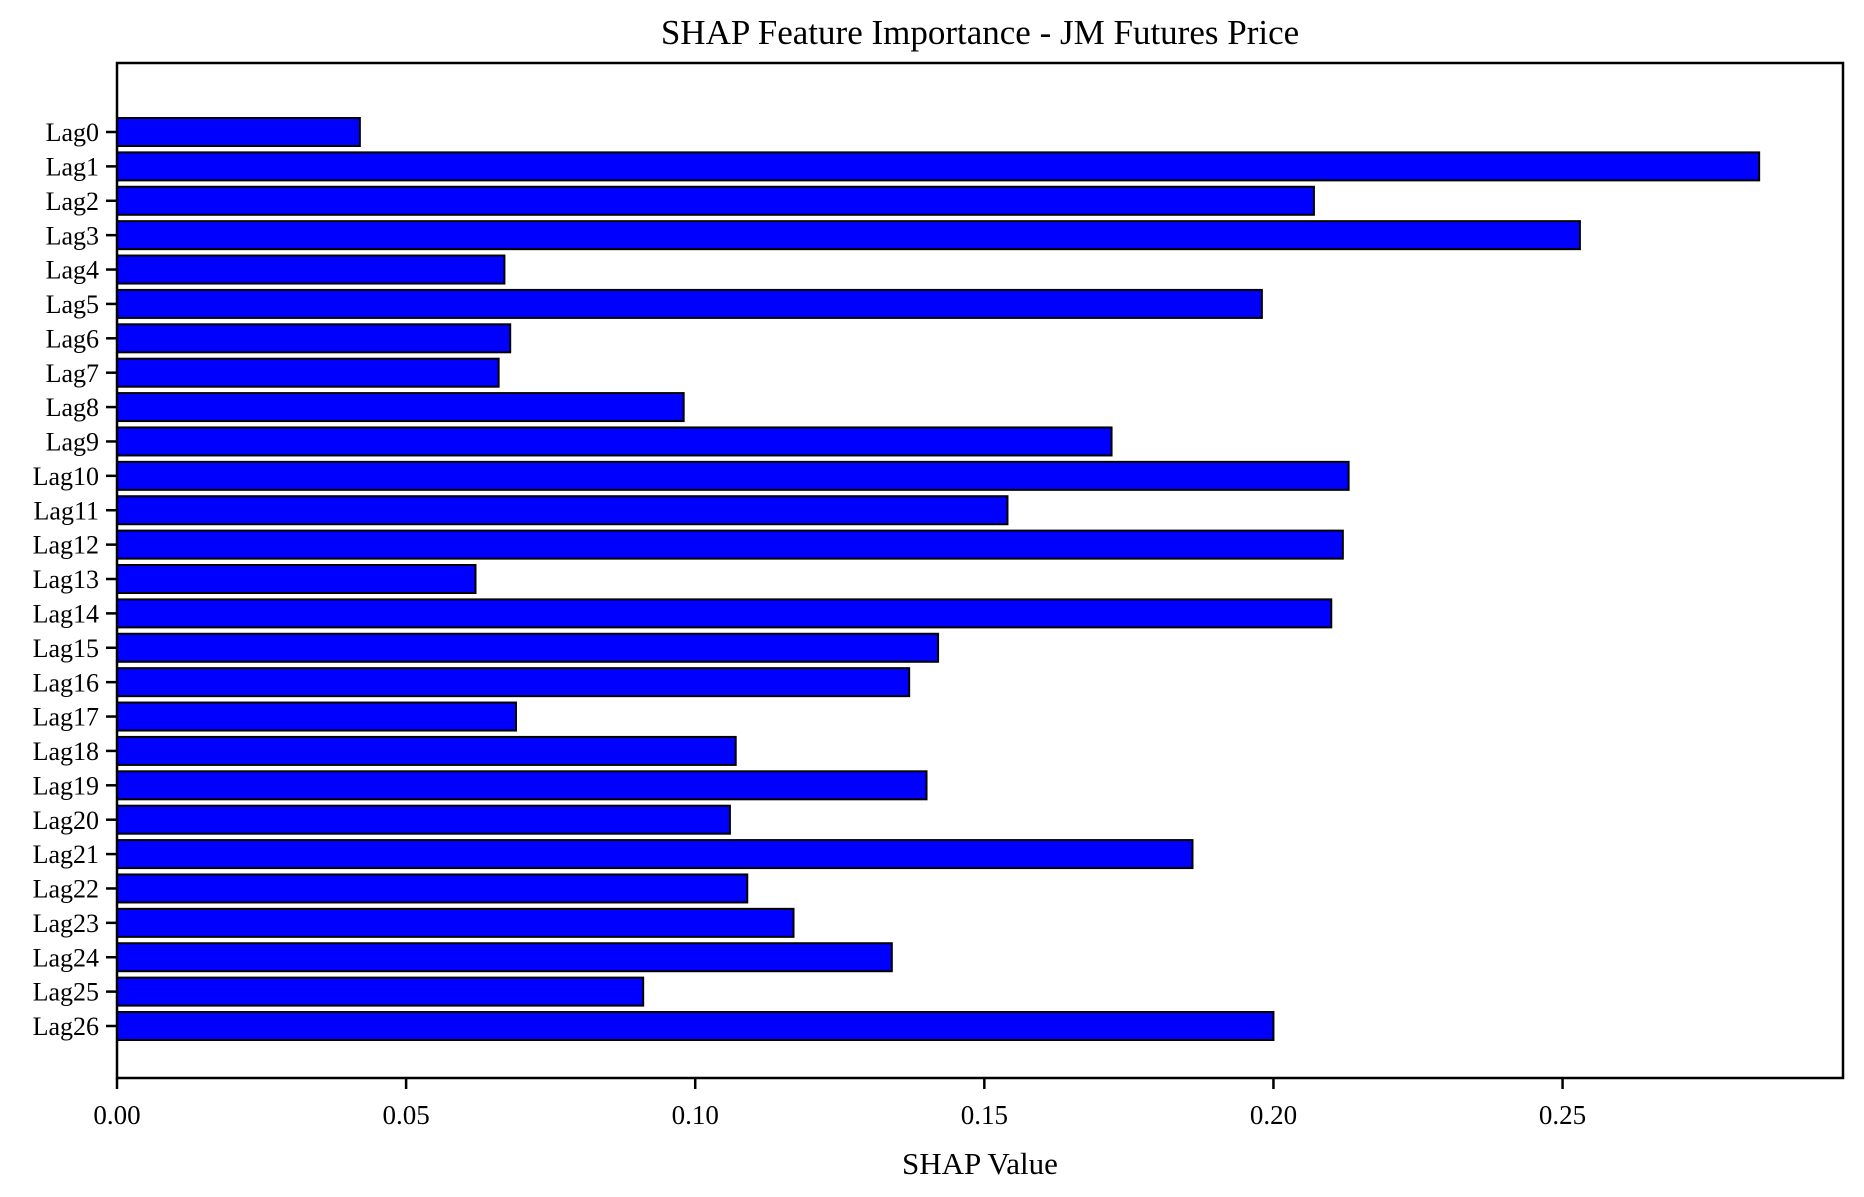 The height and width of the screenshot is (1197, 1864). Describe the element at coordinates (455, 922) in the screenshot. I see `bar-Lag23` at that location.